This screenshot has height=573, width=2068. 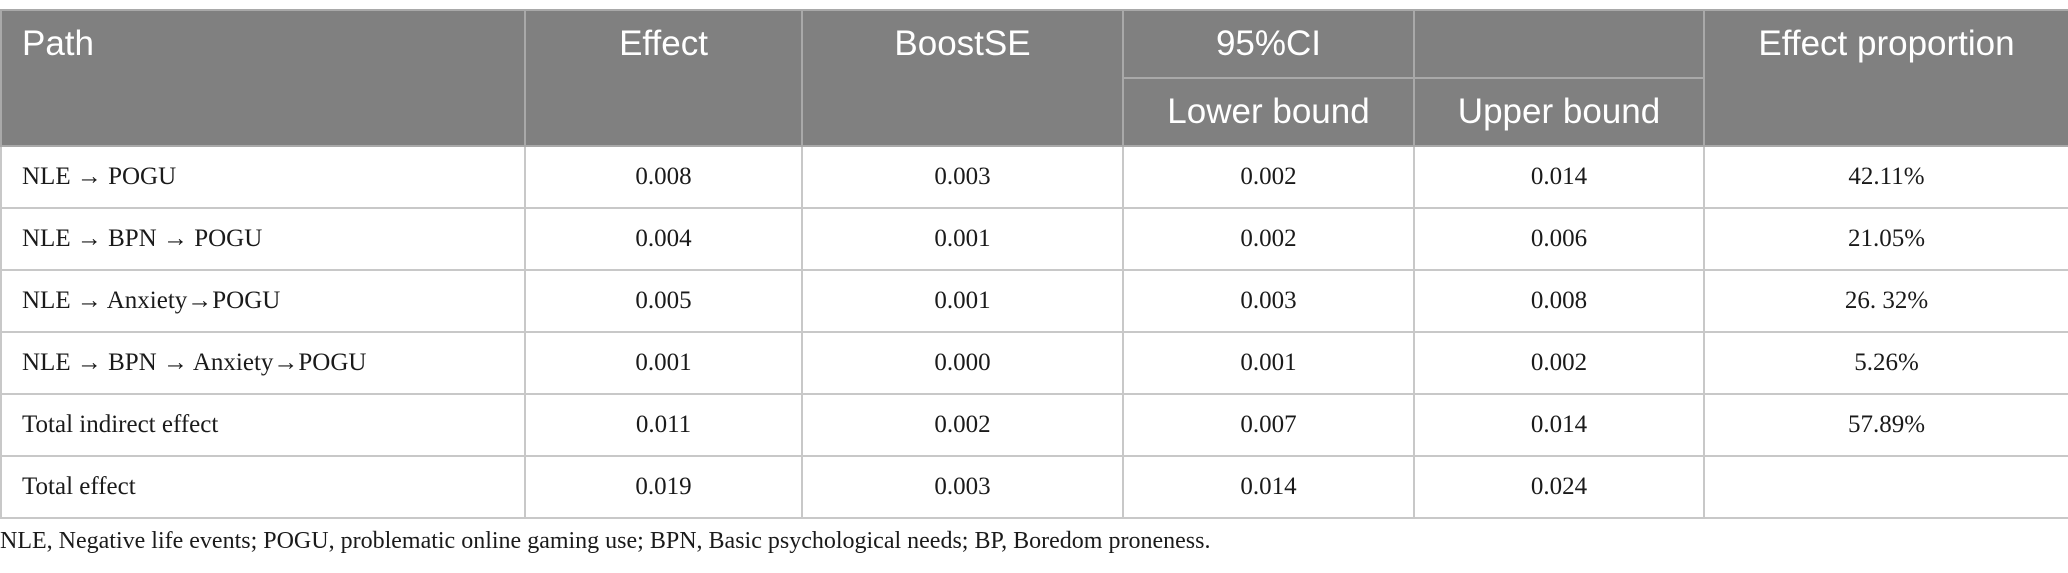 What do you see at coordinates (663, 239) in the screenshot?
I see `cell-effect: 0.004` at bounding box center [663, 239].